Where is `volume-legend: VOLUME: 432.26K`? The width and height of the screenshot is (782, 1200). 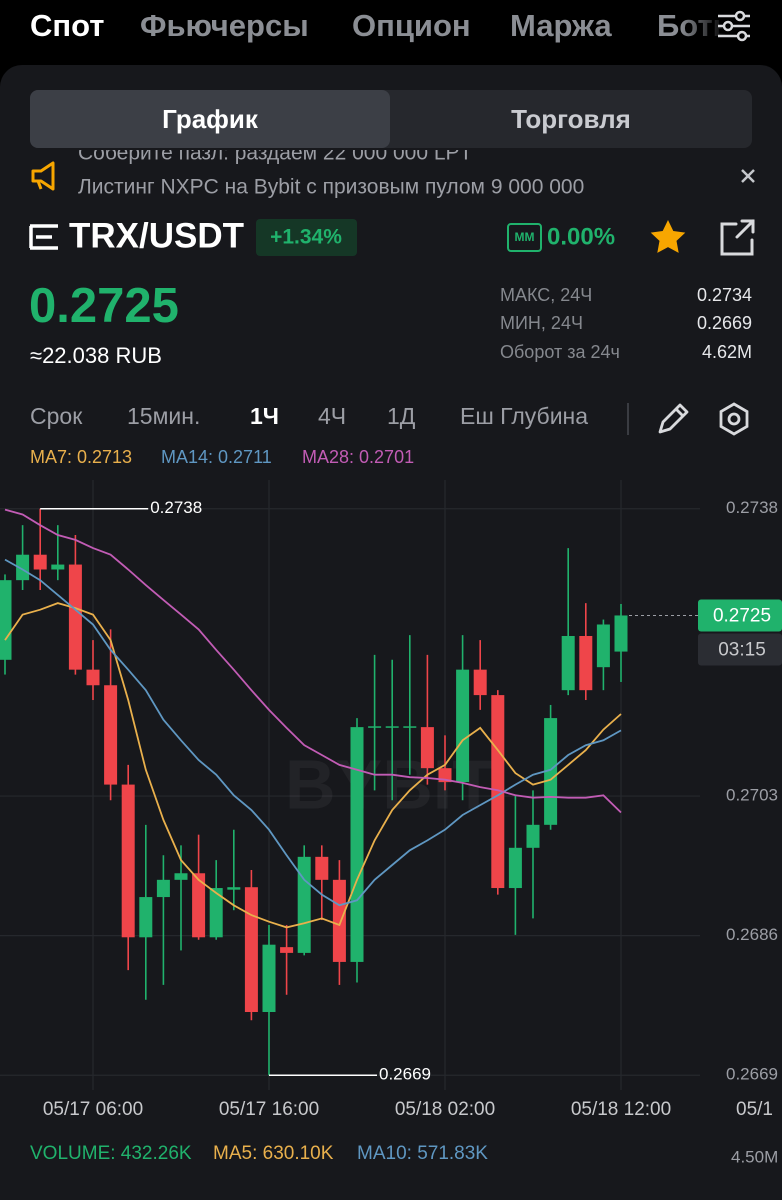 volume-legend: VOLUME: 432.26K is located at coordinates (111, 1153).